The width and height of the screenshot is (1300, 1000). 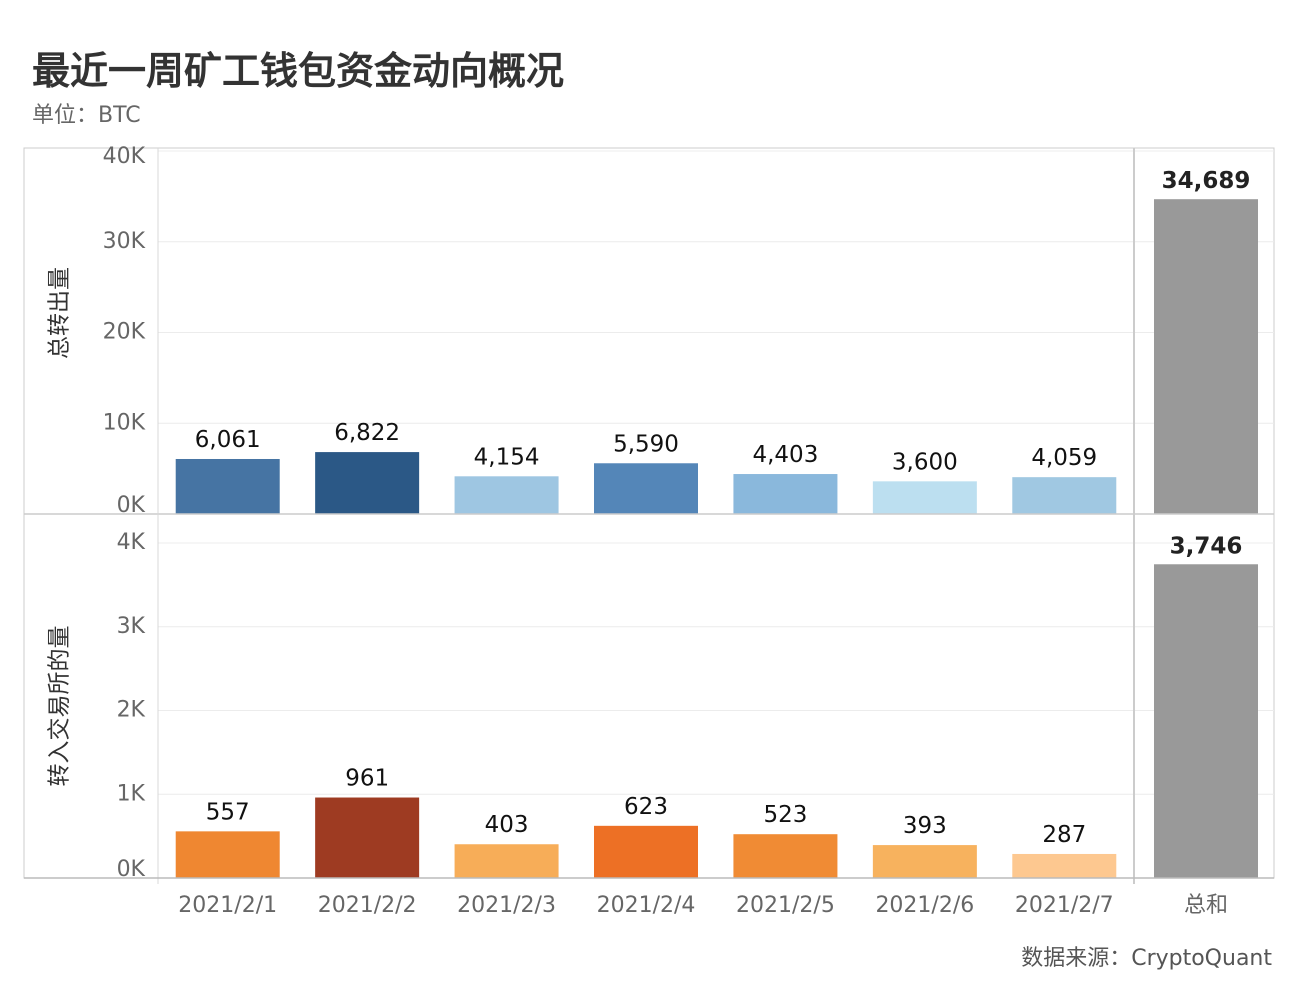 What do you see at coordinates (507, 457) in the screenshot?
I see `data-label: 4,154` at bounding box center [507, 457].